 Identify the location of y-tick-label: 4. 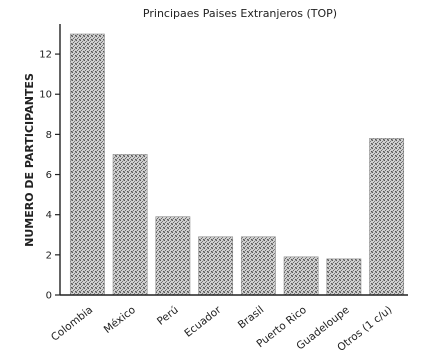
(49, 215).